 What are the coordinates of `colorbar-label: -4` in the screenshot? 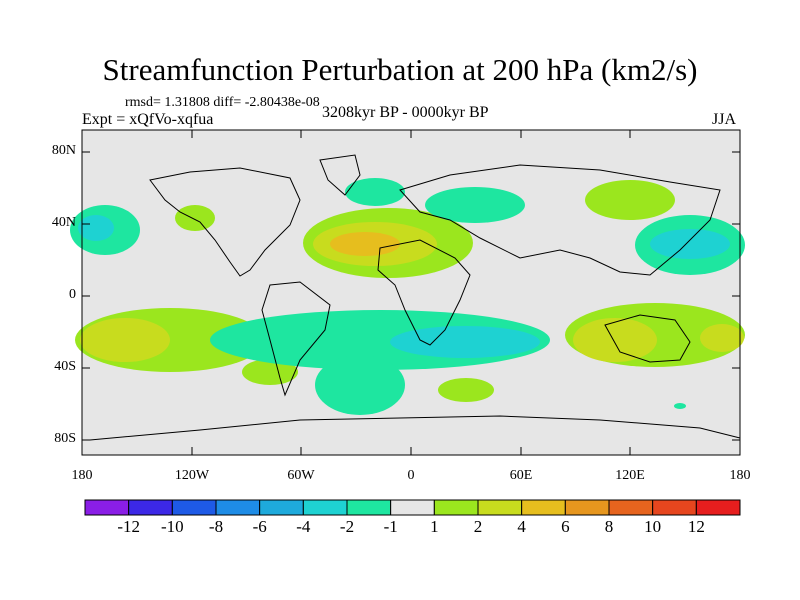 It's located at (303, 526).